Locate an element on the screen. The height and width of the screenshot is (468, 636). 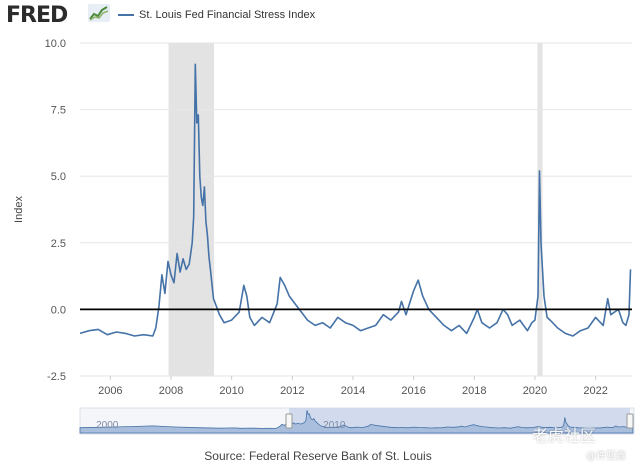
legend: St. Louis Fed Financial Stress Index is located at coordinates (216, 15).